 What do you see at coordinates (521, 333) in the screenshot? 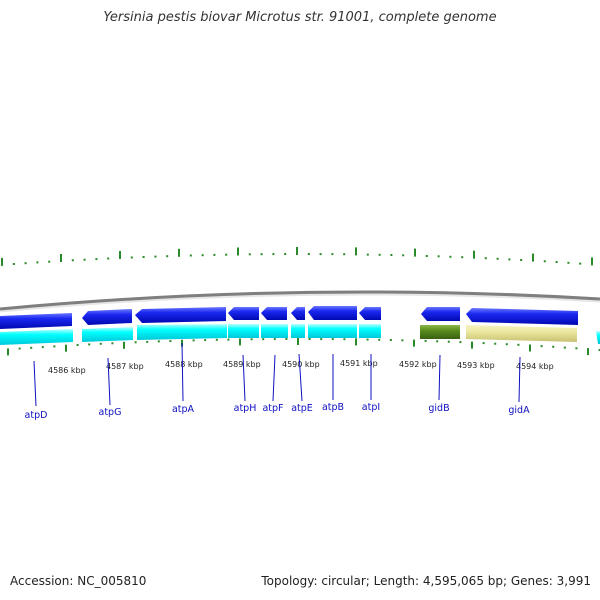
I see `cog-block-gidA` at bounding box center [521, 333].